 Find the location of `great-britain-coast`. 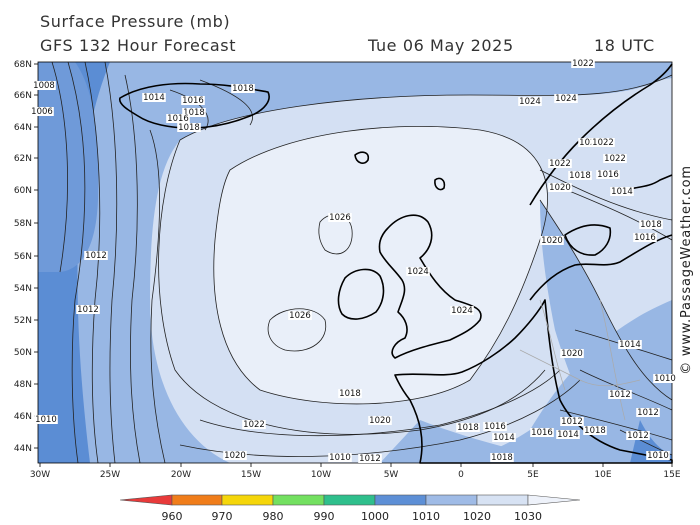

great-britain-coast is located at coordinates (430, 286).